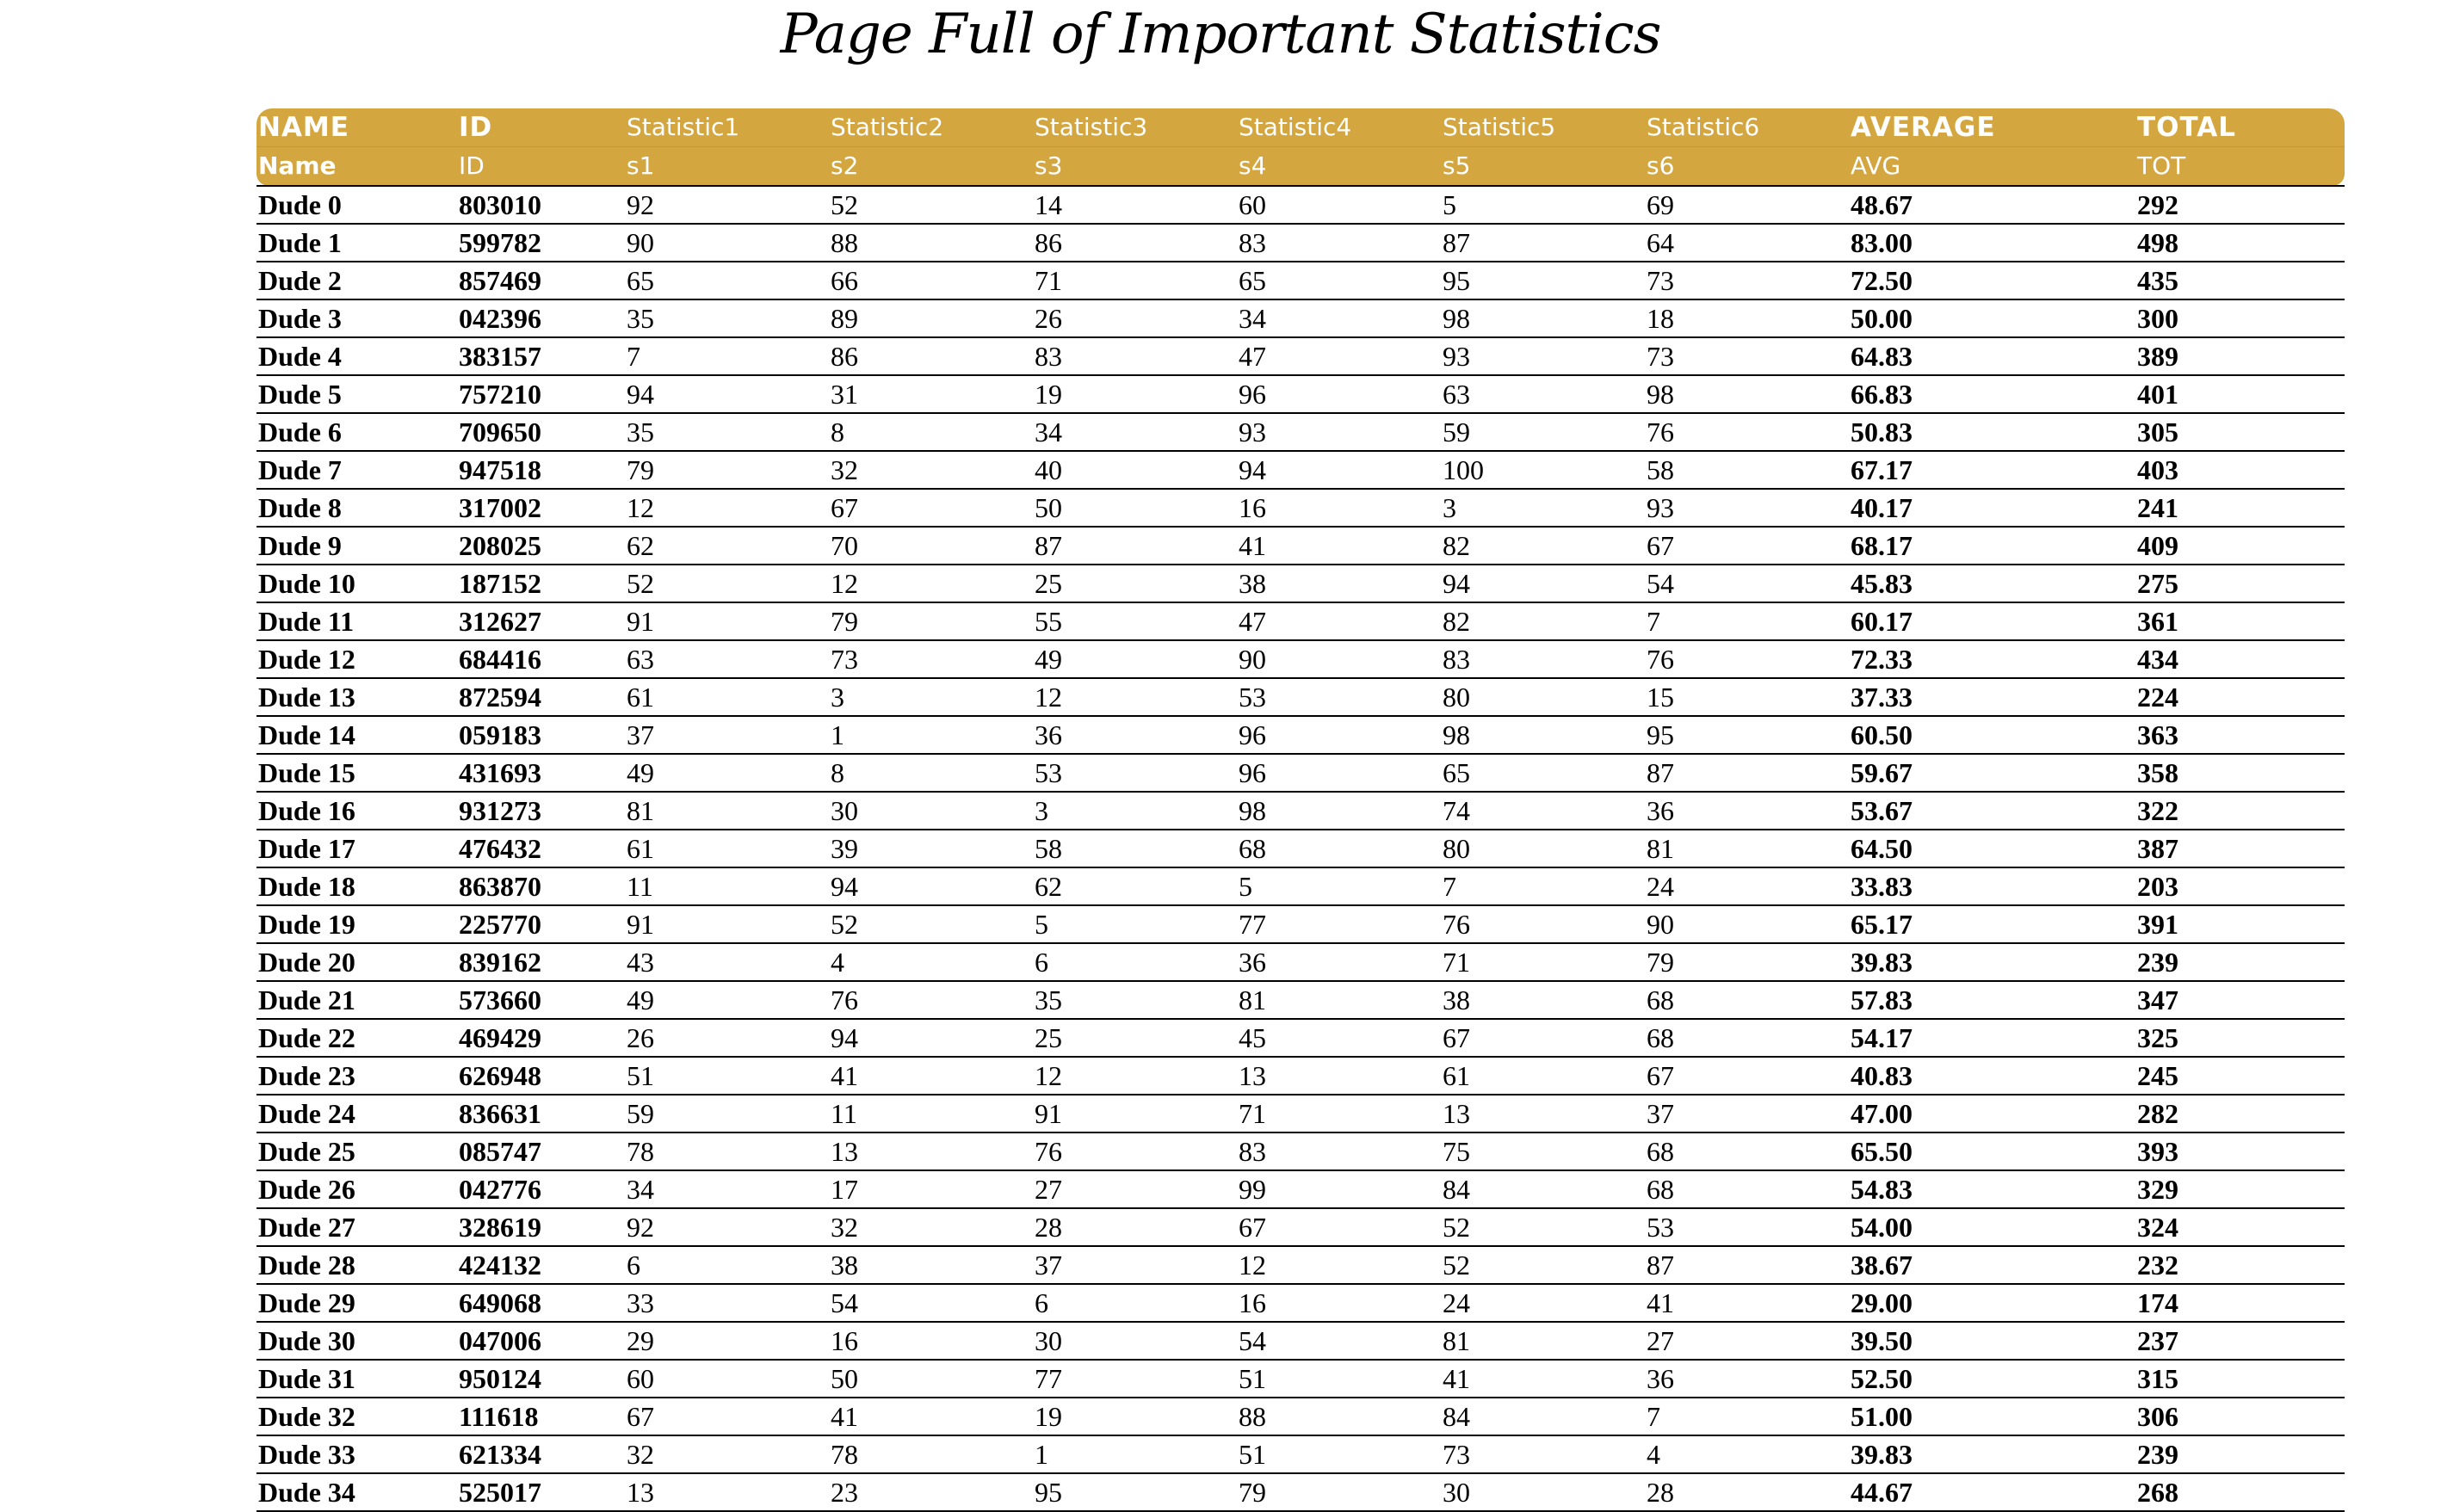  What do you see at coordinates (541, 318) in the screenshot?
I see `cell-id: 042396` at bounding box center [541, 318].